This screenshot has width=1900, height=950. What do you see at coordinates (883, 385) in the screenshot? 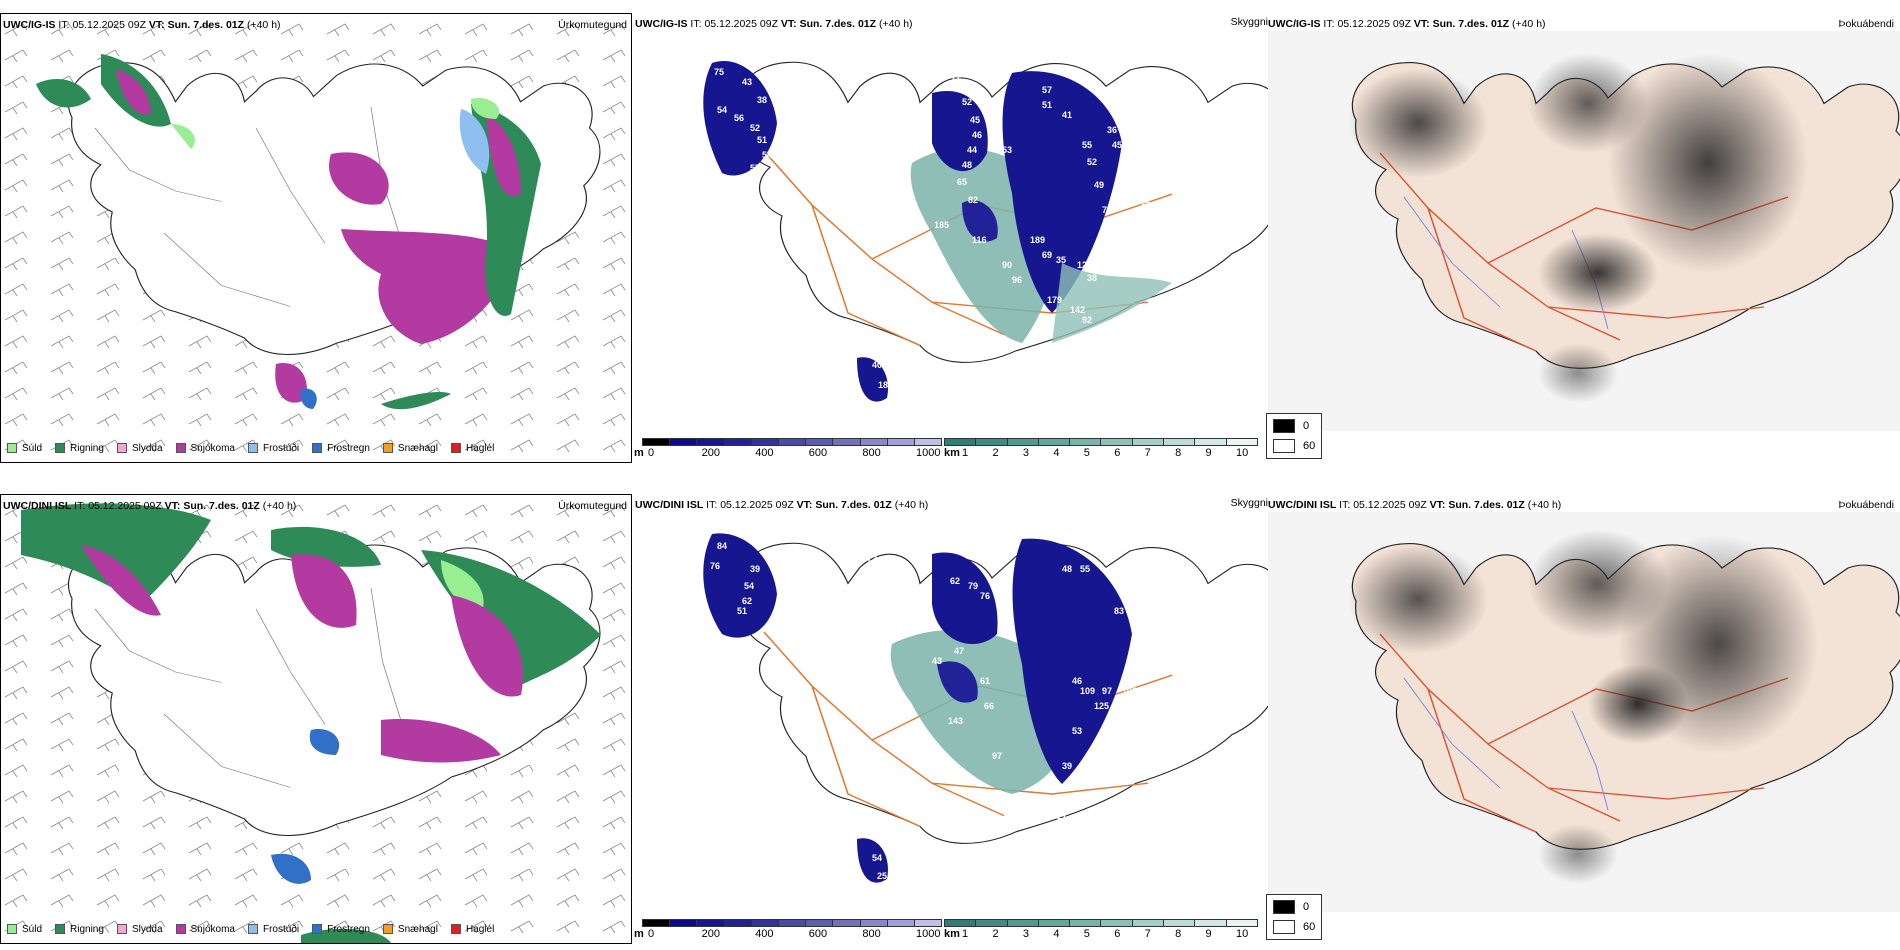
I see `visibility-value-label: 18` at bounding box center [883, 385].